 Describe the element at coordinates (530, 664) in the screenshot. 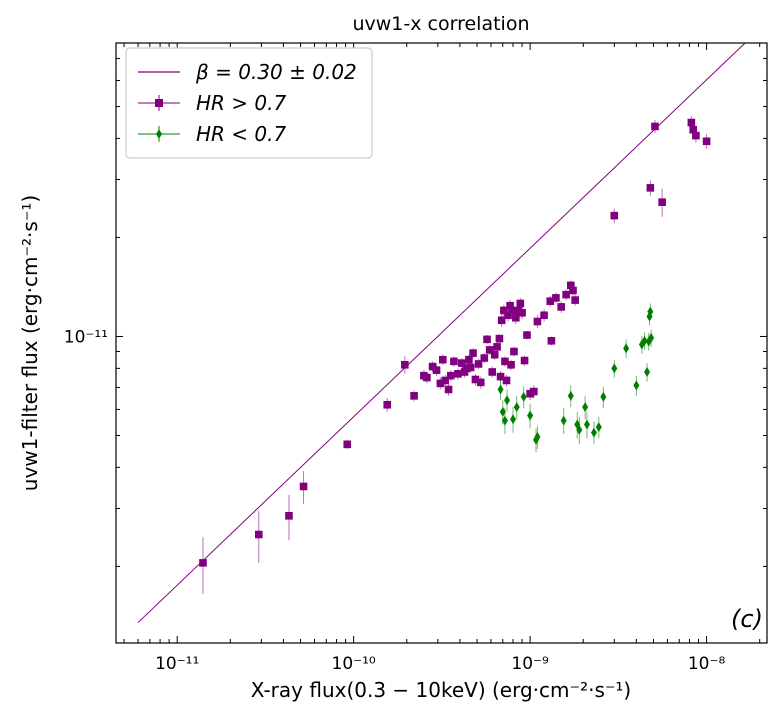

I see `x-tick-label: 10⁻⁹` at that location.